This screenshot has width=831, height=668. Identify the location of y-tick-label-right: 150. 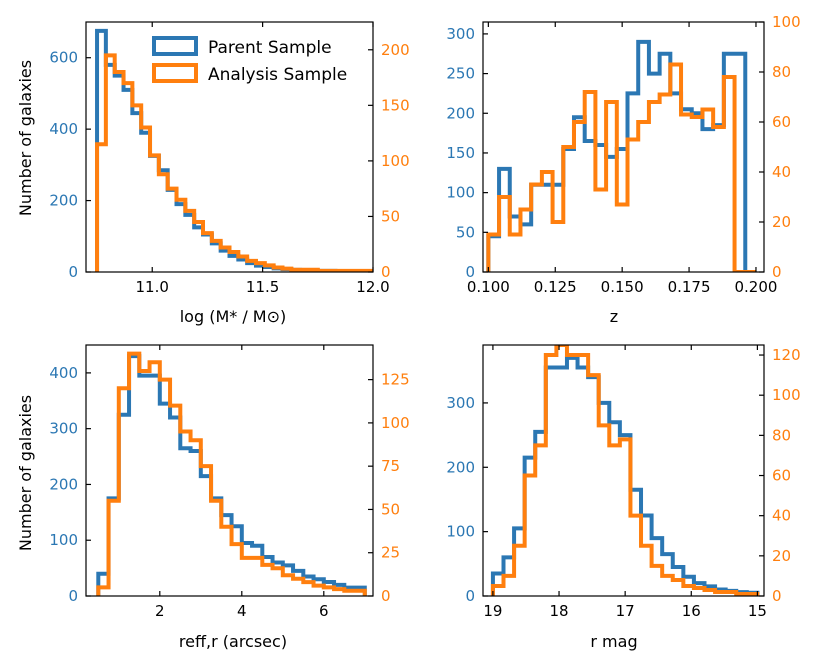
(395, 105).